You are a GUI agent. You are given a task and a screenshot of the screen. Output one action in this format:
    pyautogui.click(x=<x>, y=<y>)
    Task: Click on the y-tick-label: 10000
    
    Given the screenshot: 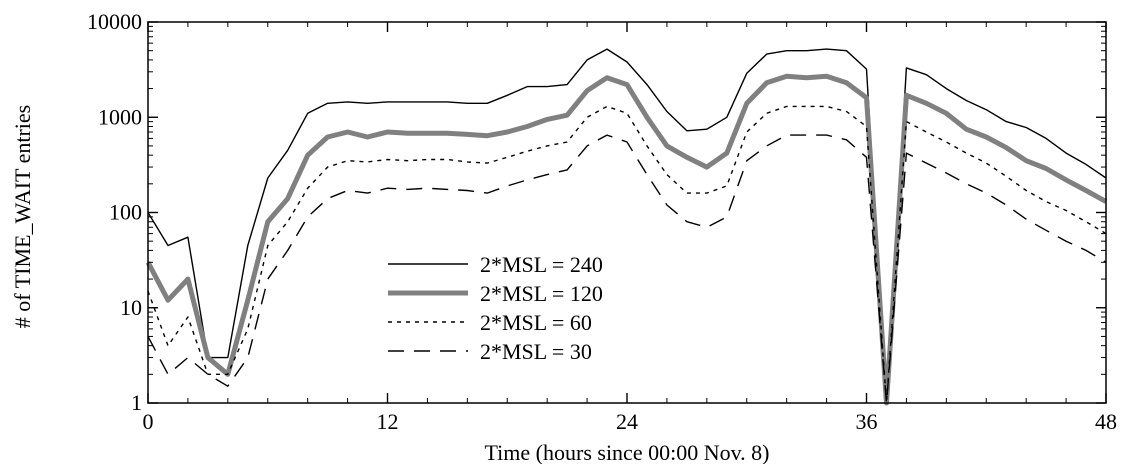 What is the action you would take?
    pyautogui.click(x=114, y=21)
    